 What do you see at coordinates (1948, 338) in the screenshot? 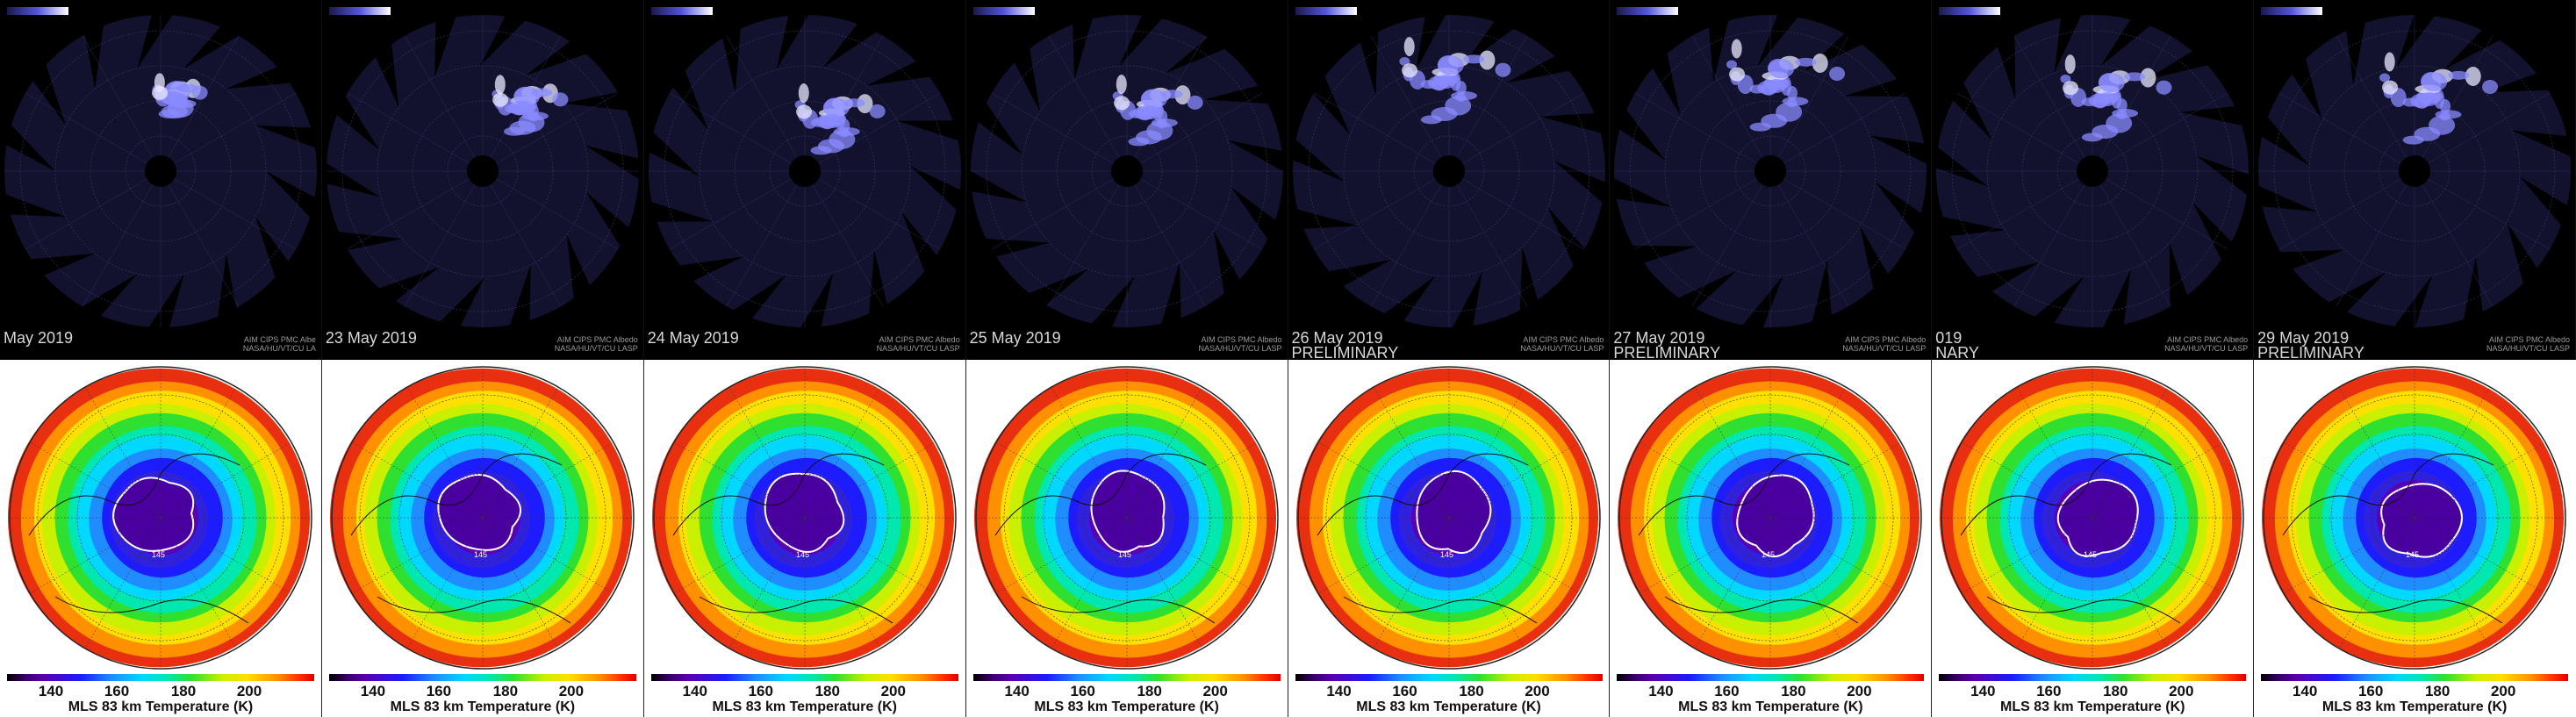
I see `date-label: 019` at bounding box center [1948, 338].